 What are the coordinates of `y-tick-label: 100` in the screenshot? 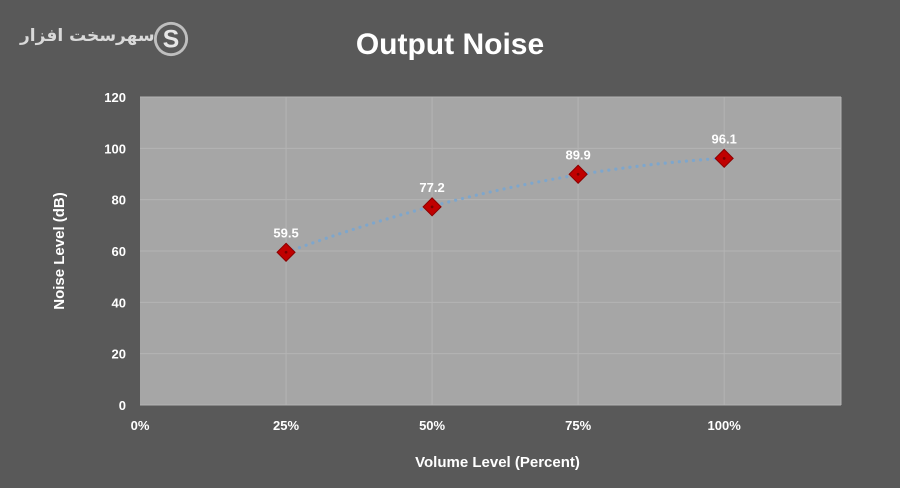 It's located at (115, 148).